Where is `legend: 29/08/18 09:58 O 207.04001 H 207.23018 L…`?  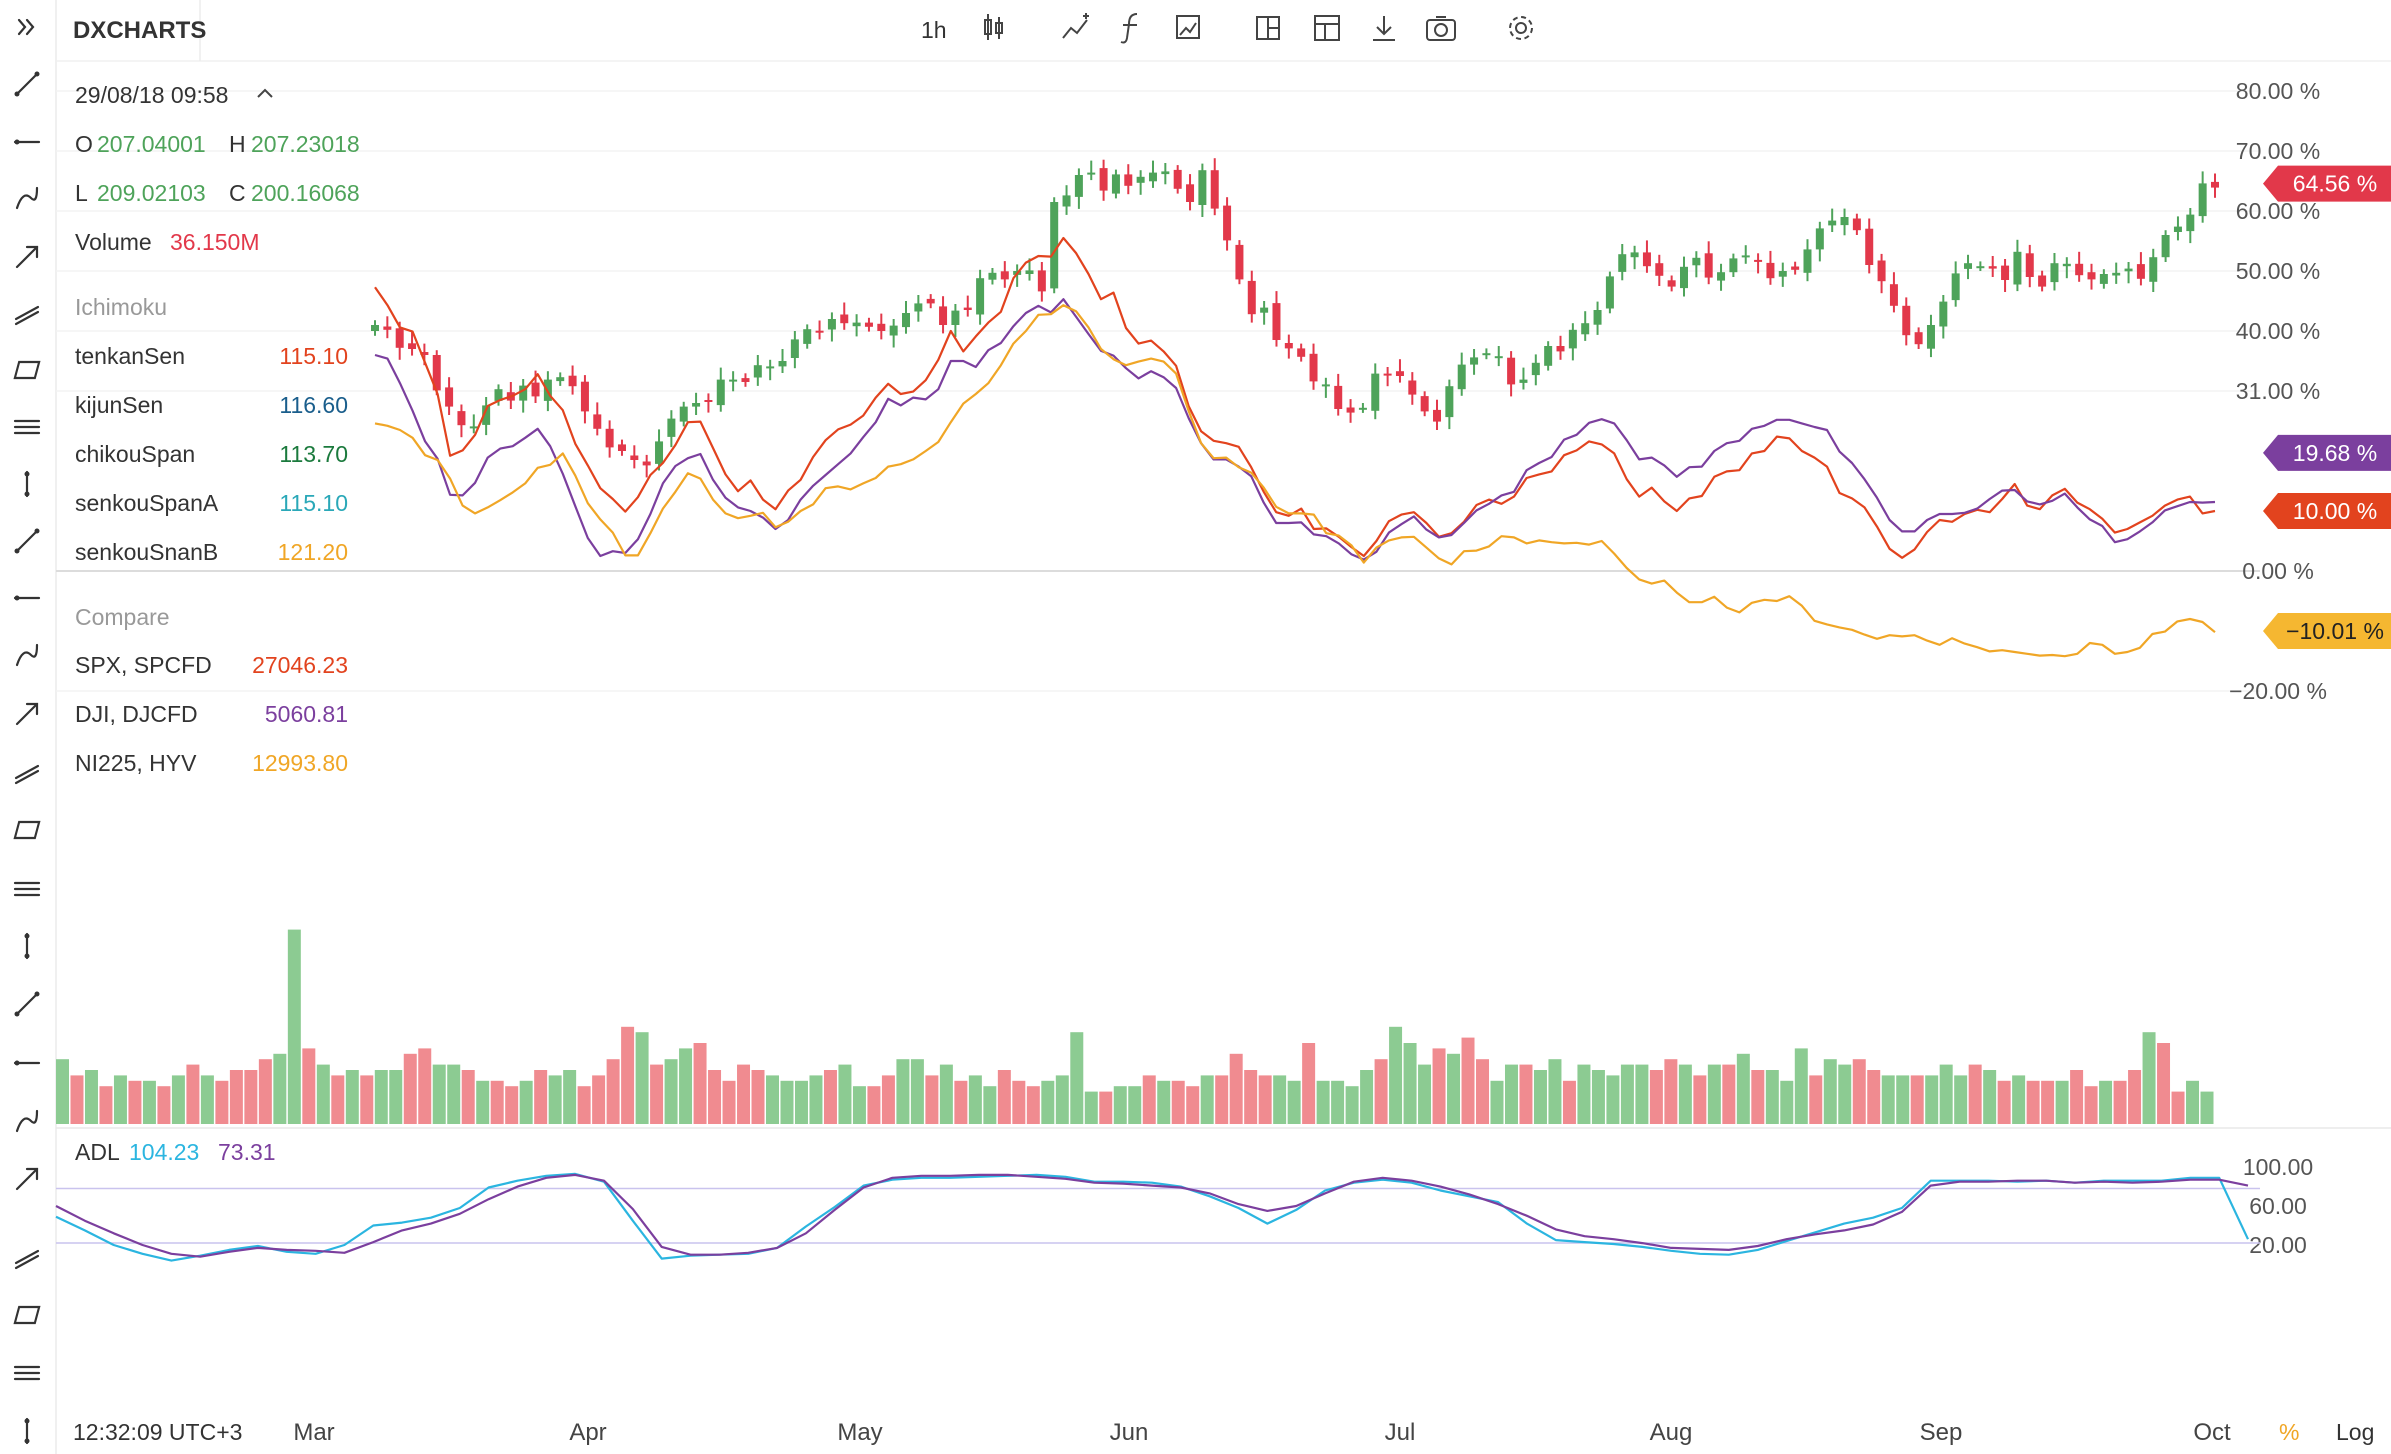
legend: 29/08/18 09:58 O 207.04001 H 207.23018 L… is located at coordinates (217, 429).